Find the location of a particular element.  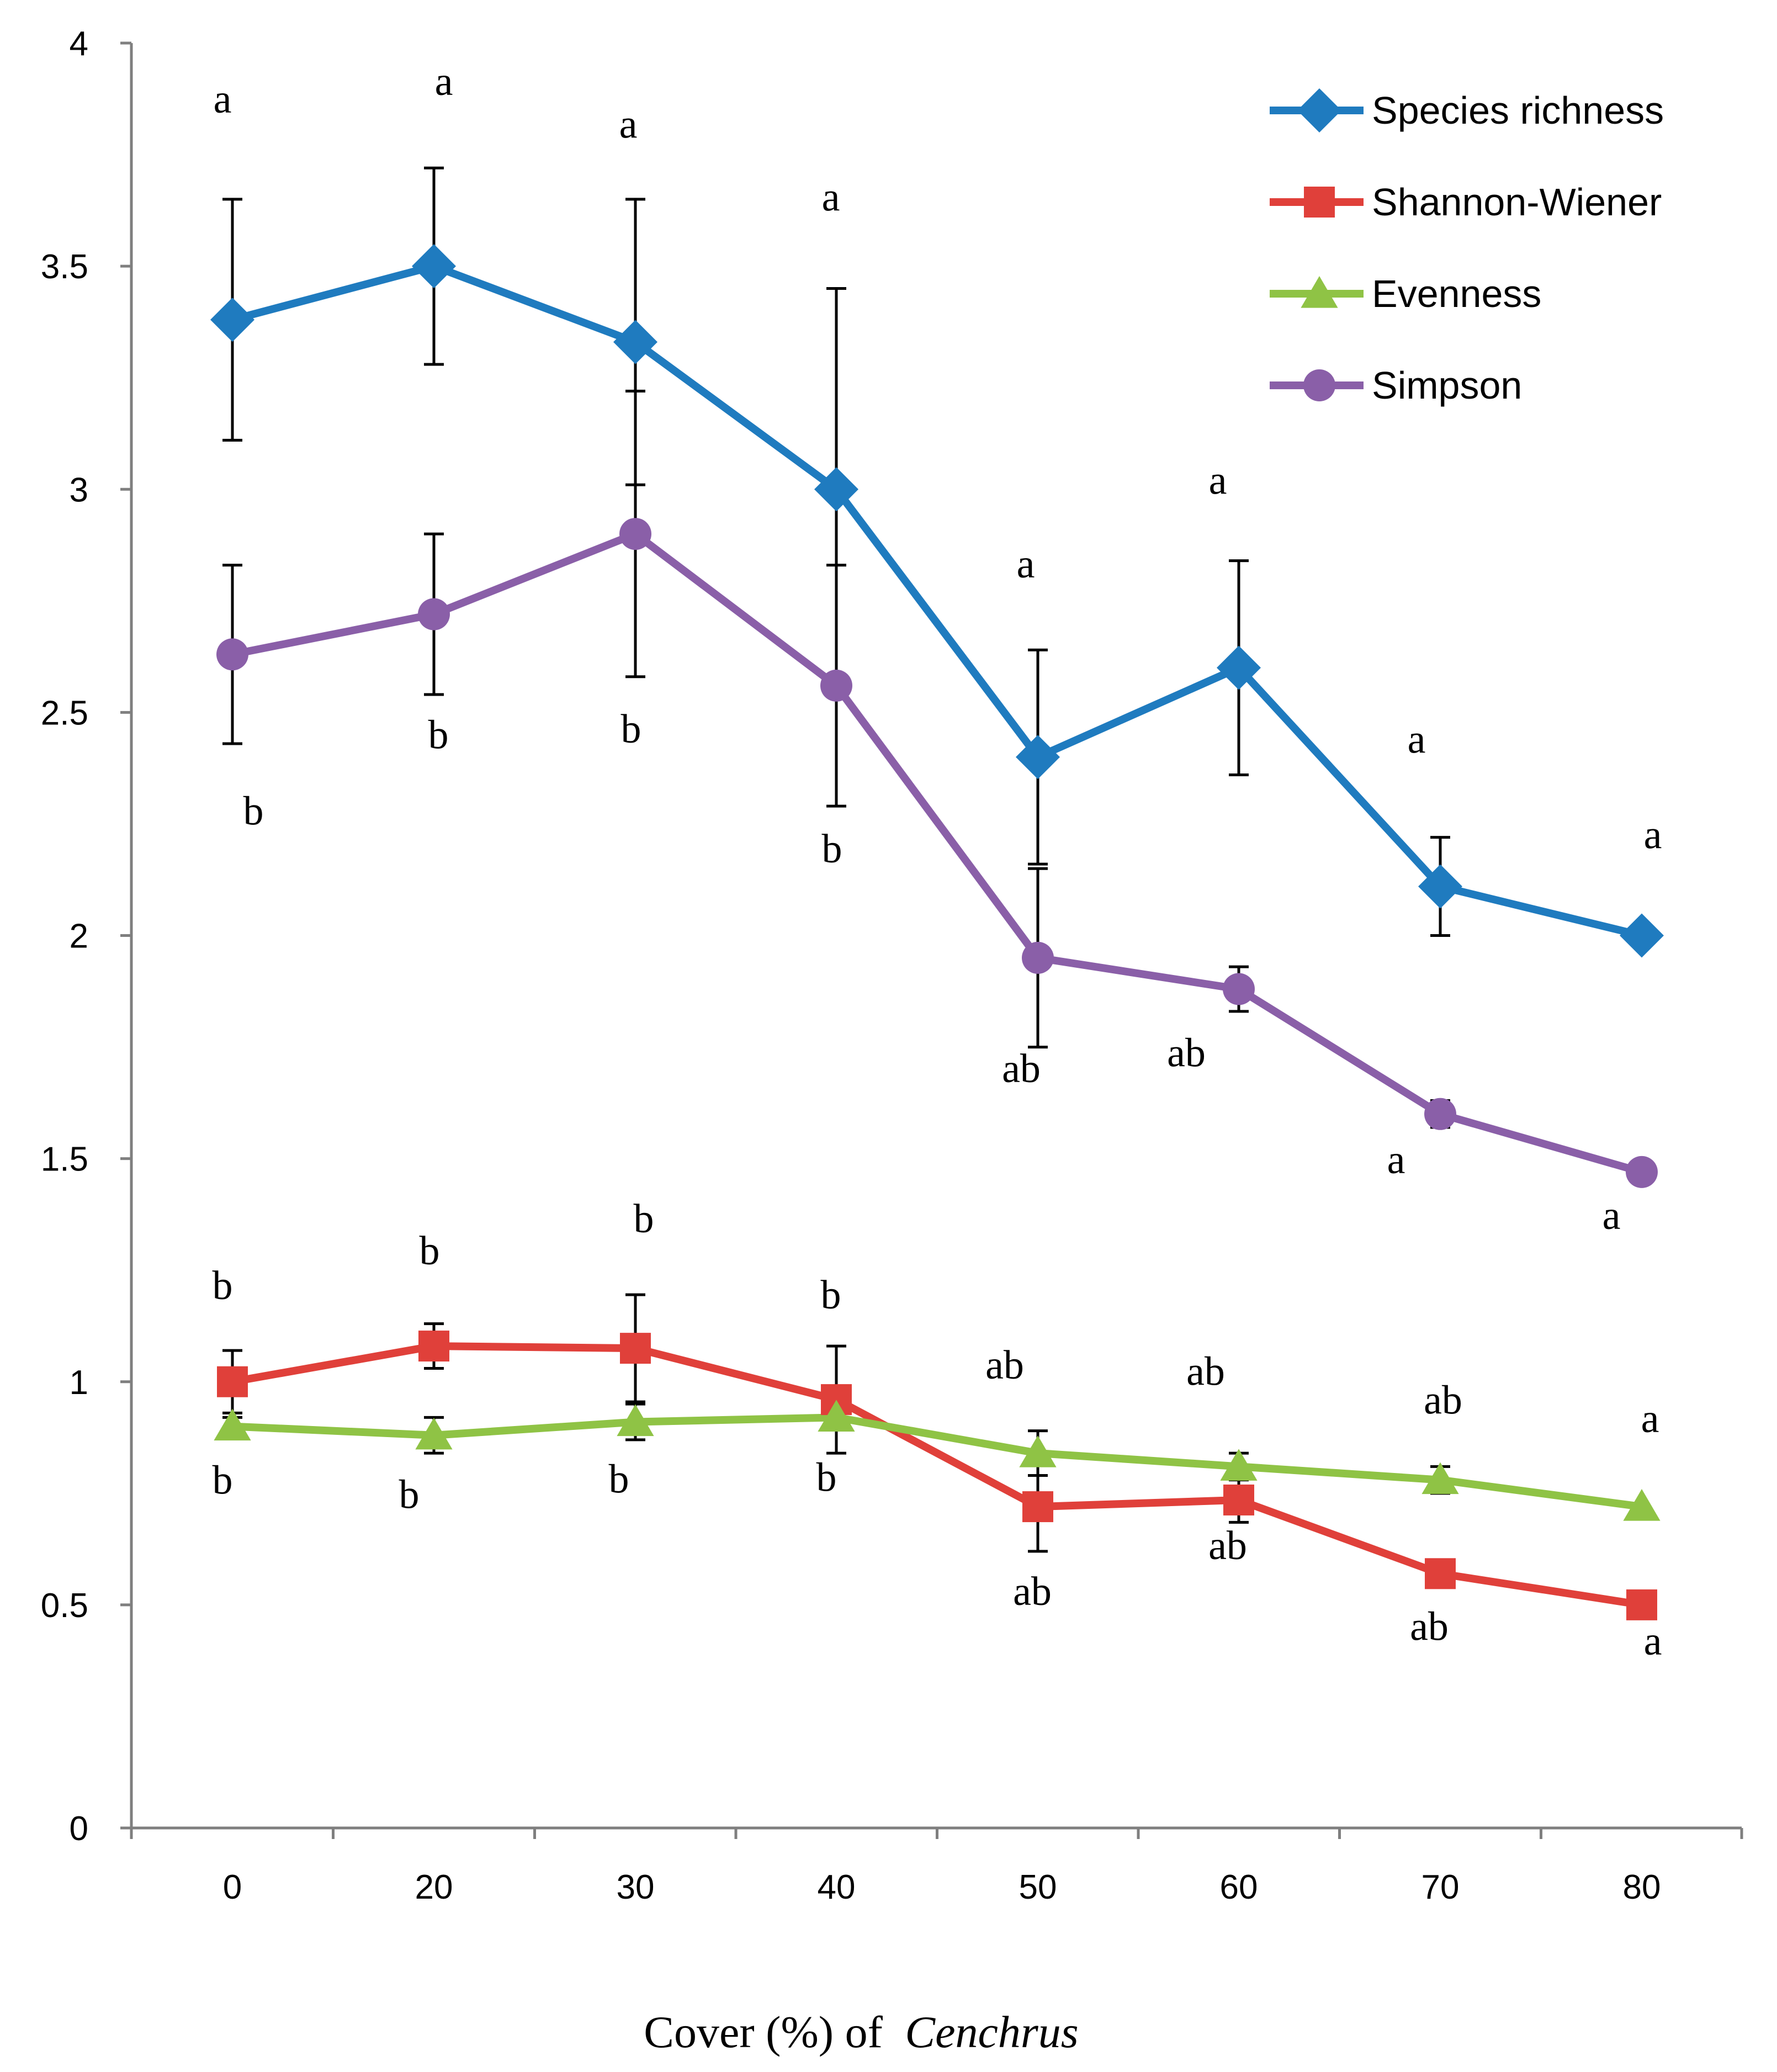

x-axis-ticks: 0 20 30 40 50 60 70 80 is located at coordinates (936, 1867).